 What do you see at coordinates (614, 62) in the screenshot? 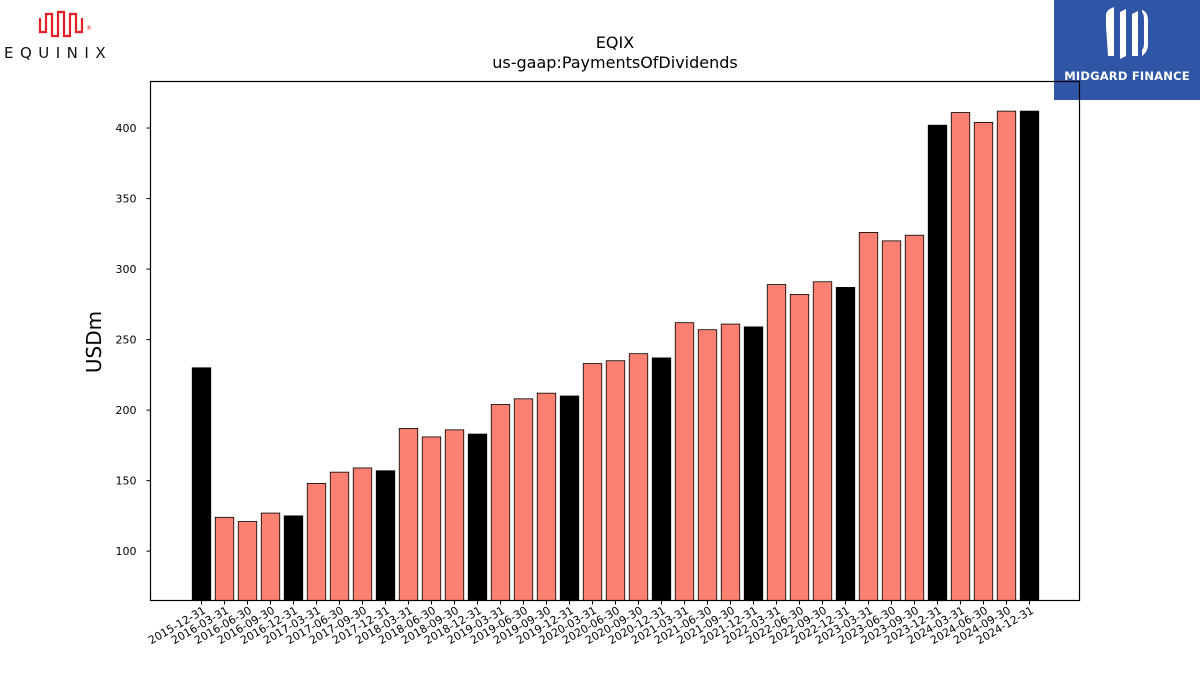
I see `chart-subtitle: us-gaap:PaymentsOfDividends` at bounding box center [614, 62].